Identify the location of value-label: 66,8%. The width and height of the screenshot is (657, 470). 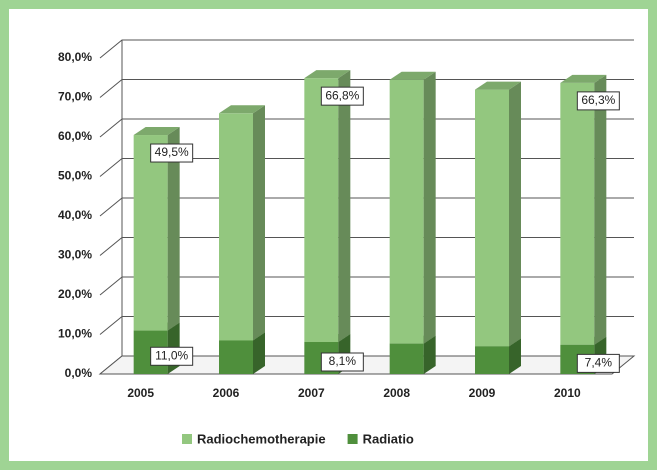
(342, 95).